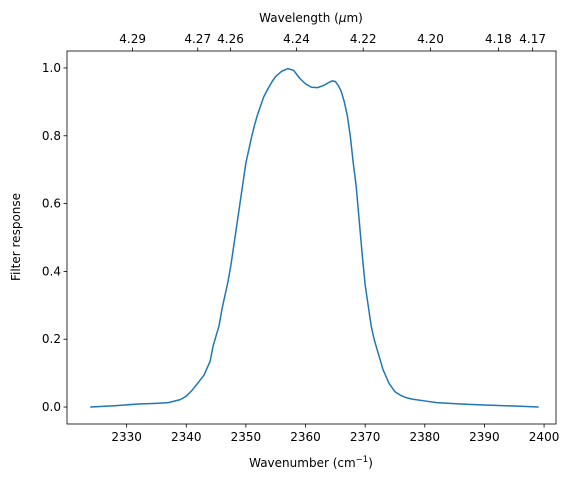 The height and width of the screenshot is (480, 570). What do you see at coordinates (51, 271) in the screenshot?
I see `y-tick-label: 0.4` at bounding box center [51, 271].